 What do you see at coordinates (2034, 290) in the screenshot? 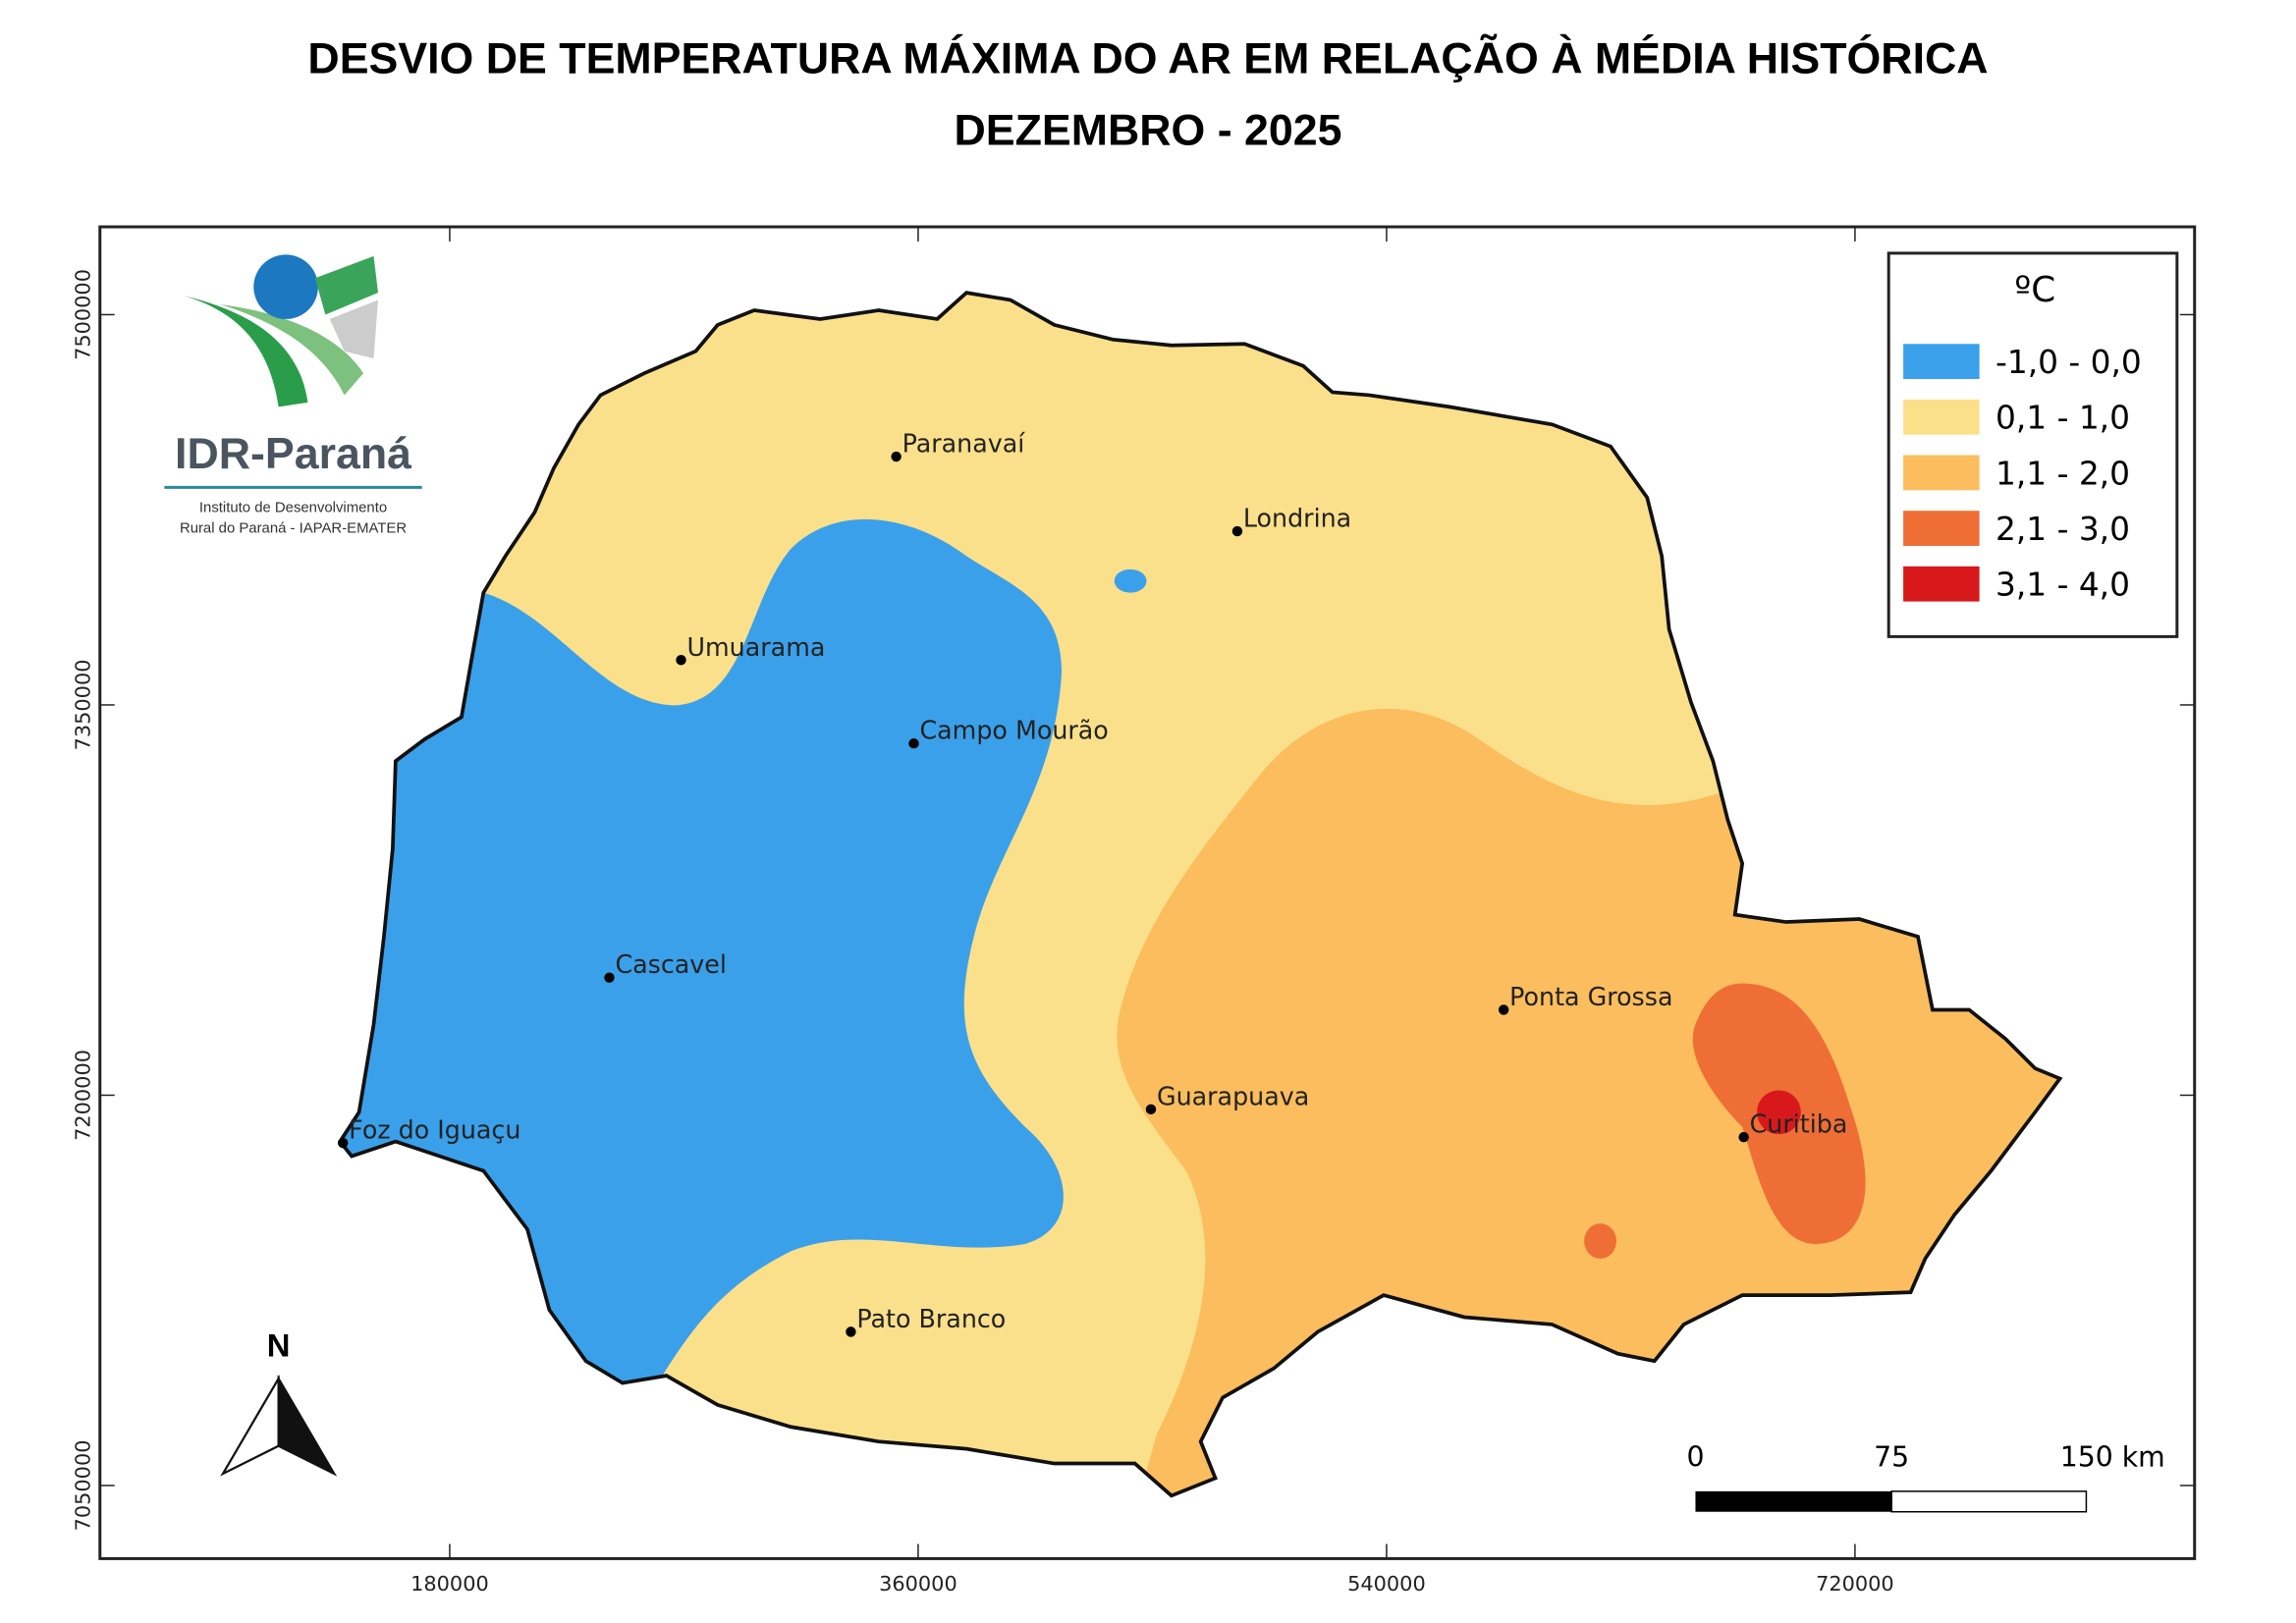
I see `legend-title: ºC` at bounding box center [2034, 290].